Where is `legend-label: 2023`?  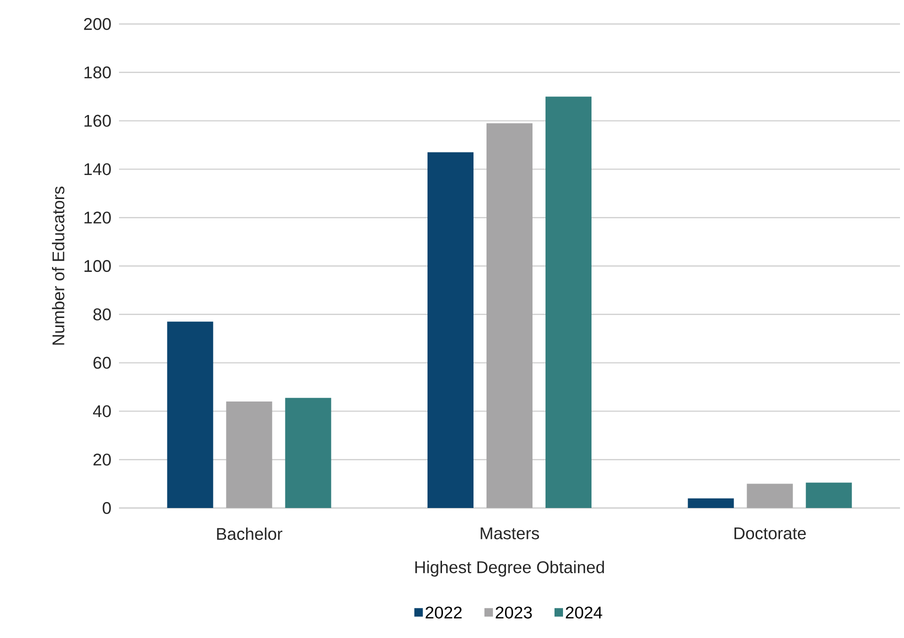 legend-label: 2023 is located at coordinates (514, 612).